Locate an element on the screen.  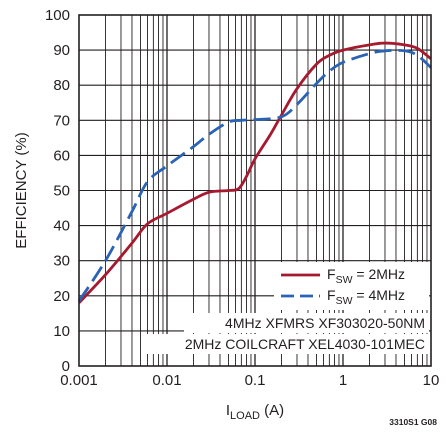
legend-label-2mhz-sub: SW is located at coordinates (344, 280).